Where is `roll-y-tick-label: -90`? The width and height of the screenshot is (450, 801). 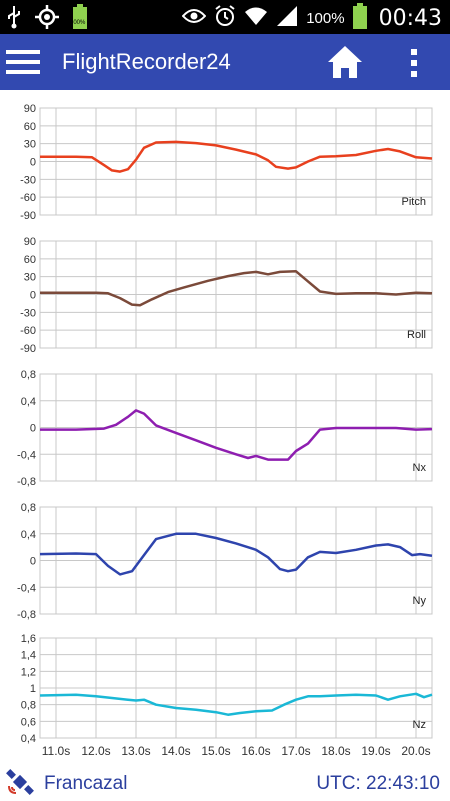
roll-y-tick-label: -90 is located at coordinates (28, 349).